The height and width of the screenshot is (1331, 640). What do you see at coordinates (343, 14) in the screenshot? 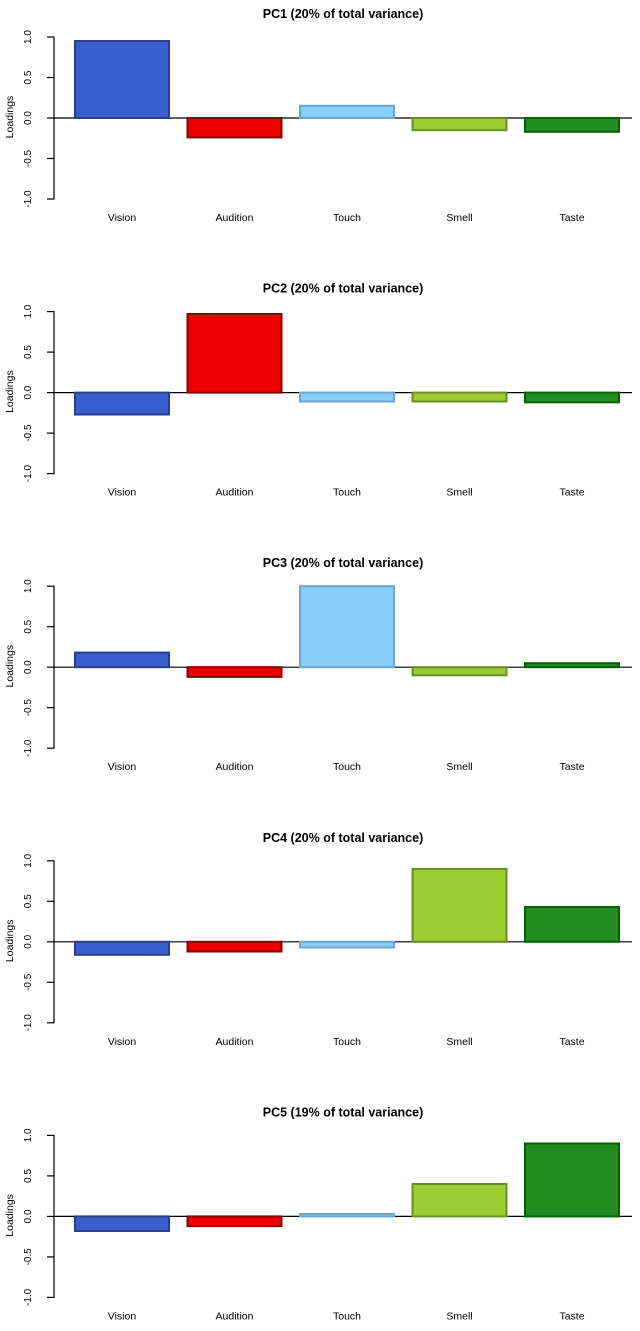
I see `panel-title: PC1 (20% of total variance)` at bounding box center [343, 14].